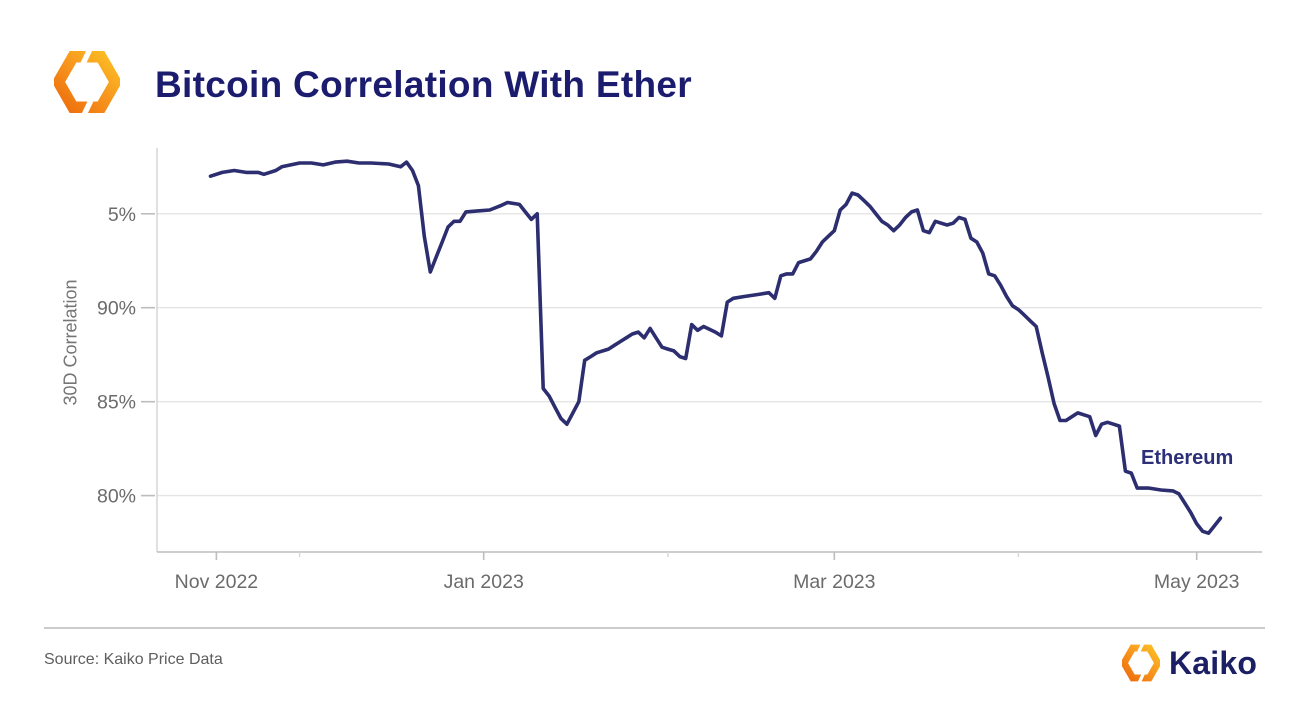  Describe the element at coordinates (216, 582) in the screenshot. I see `x-tick-label: Nov 2022` at that location.